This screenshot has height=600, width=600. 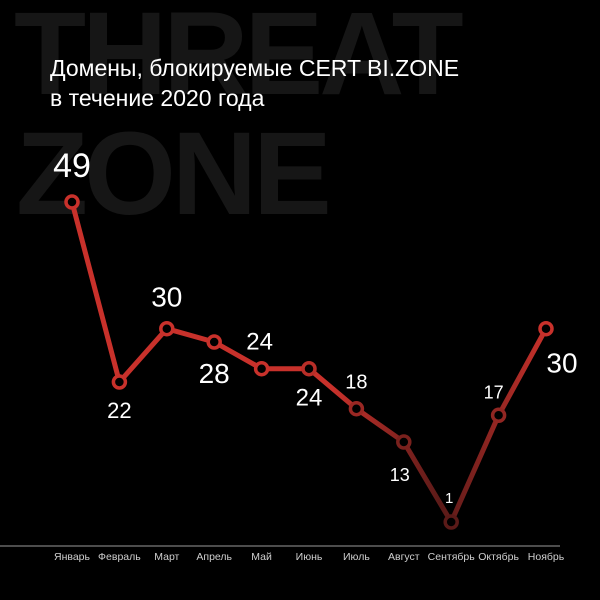 I want to click on data-label: 13, so click(x=400, y=475).